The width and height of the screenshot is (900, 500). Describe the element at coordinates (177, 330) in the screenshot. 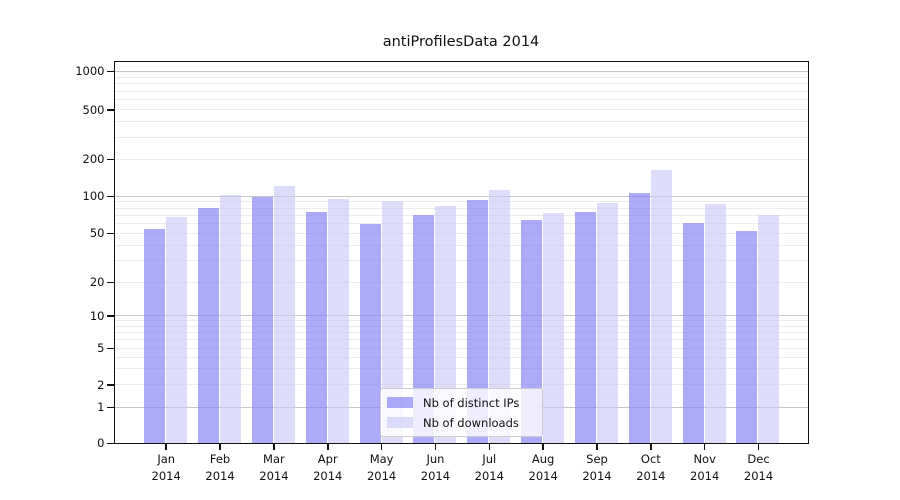

I see `bar-nb-of-downloads-jan-2014` at that location.